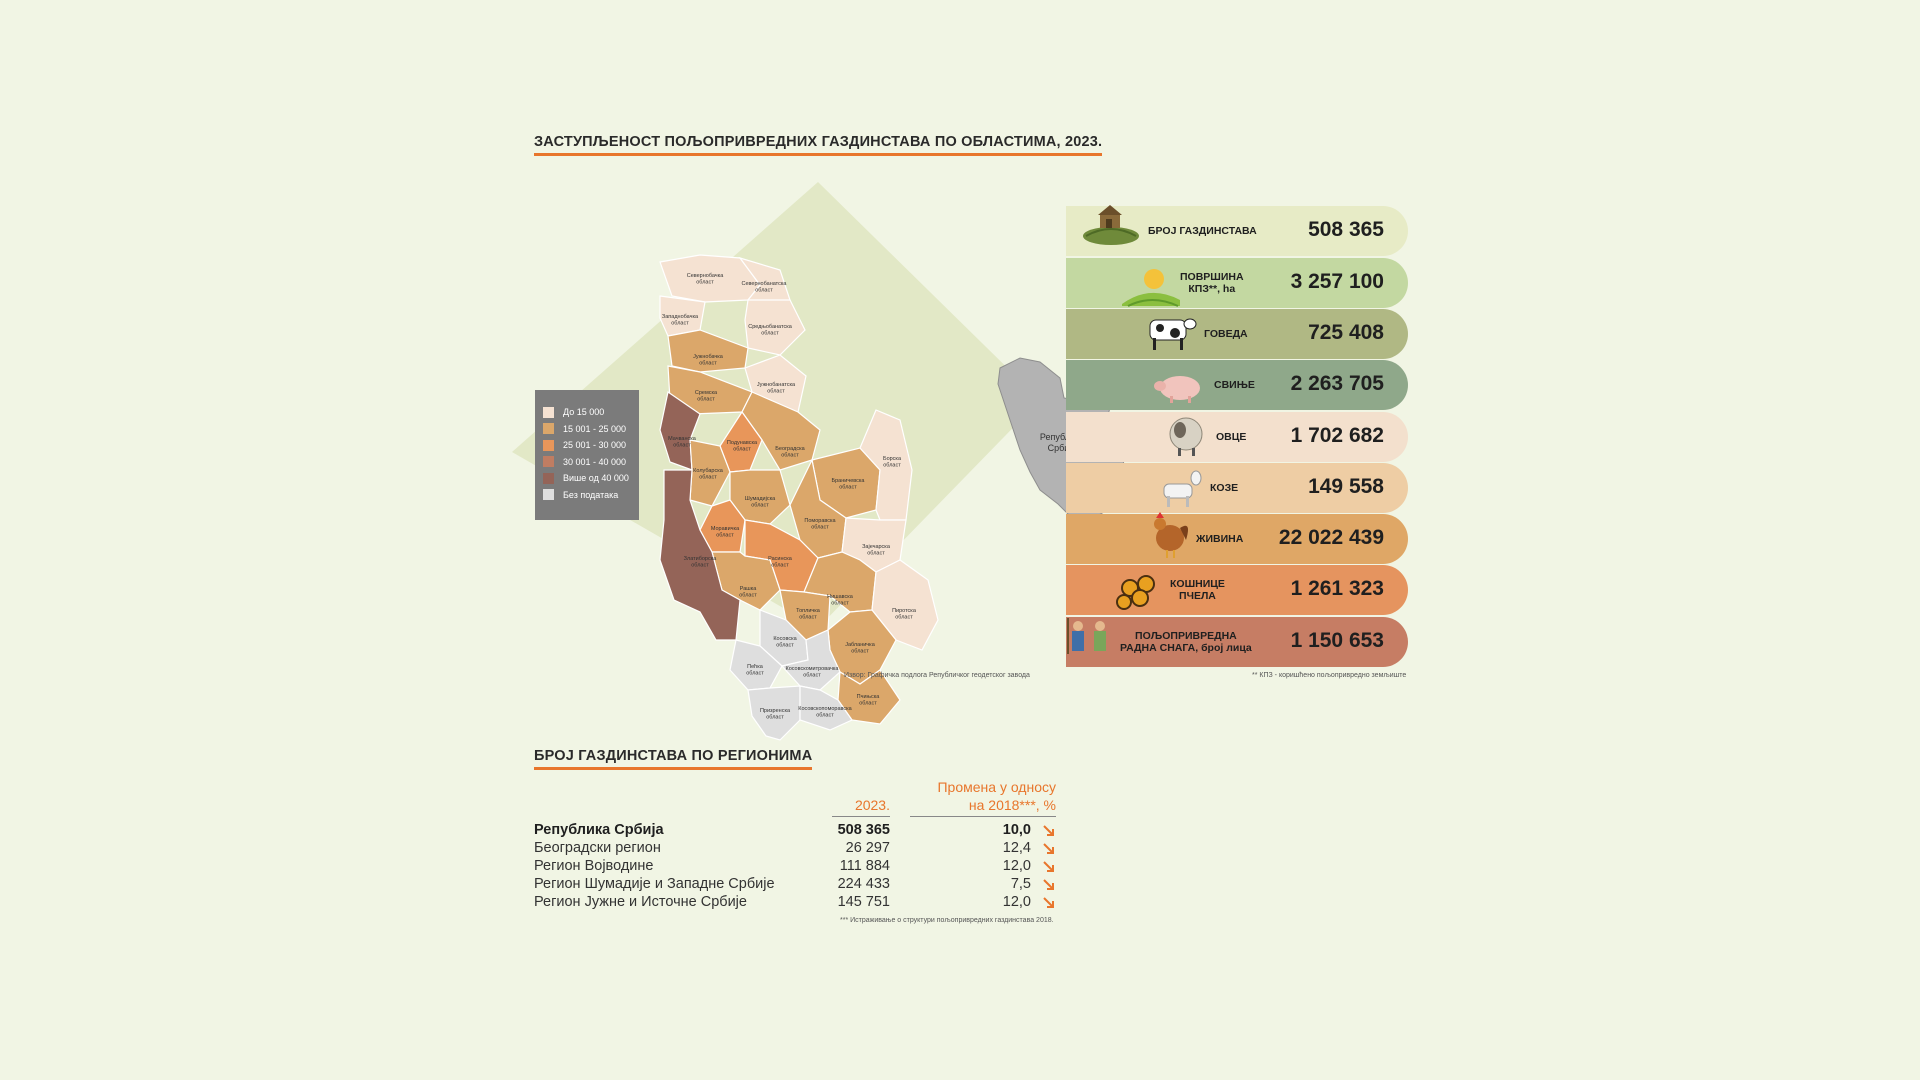 Image resolution: width=1920 pixels, height=1080 pixels. What do you see at coordinates (1346, 332) in the screenshot?
I see `stat-value: 725 408` at bounding box center [1346, 332].